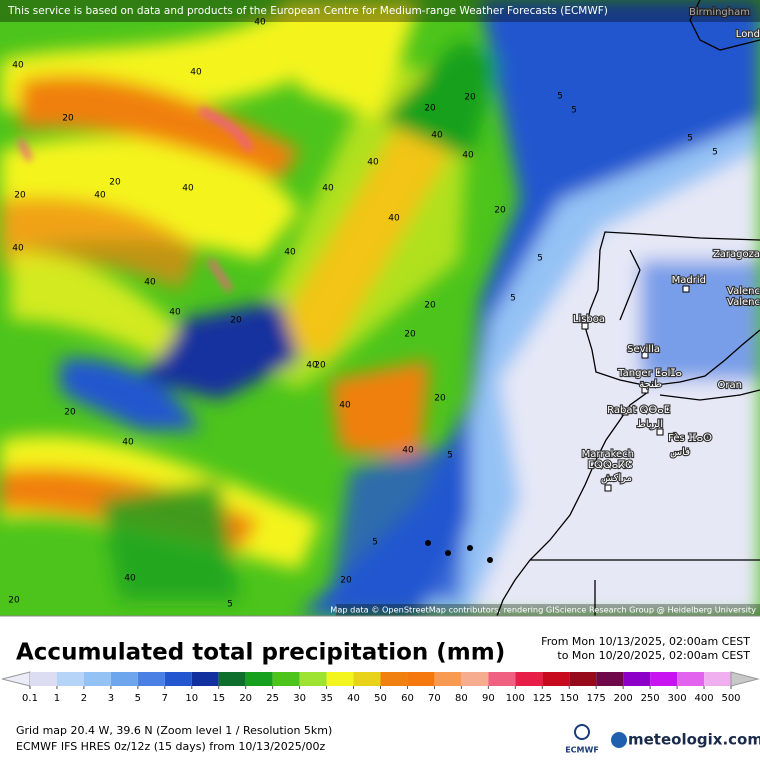 The width and height of the screenshot is (760, 764). Describe the element at coordinates (643, 349) in the screenshot. I see `place-label: Sevilla` at that location.